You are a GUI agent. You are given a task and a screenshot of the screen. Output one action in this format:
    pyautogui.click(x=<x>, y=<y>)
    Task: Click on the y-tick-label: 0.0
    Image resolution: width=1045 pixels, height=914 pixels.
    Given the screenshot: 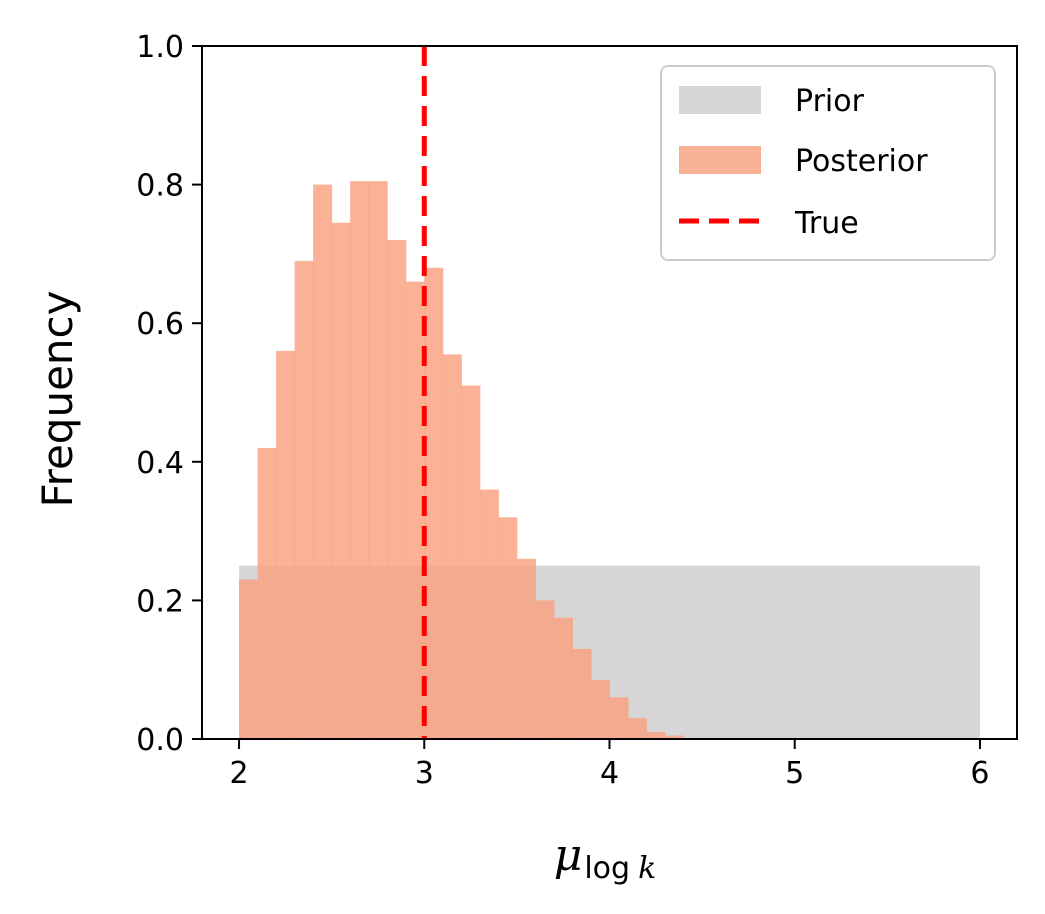 What is the action you would take?
    pyautogui.click(x=160, y=740)
    